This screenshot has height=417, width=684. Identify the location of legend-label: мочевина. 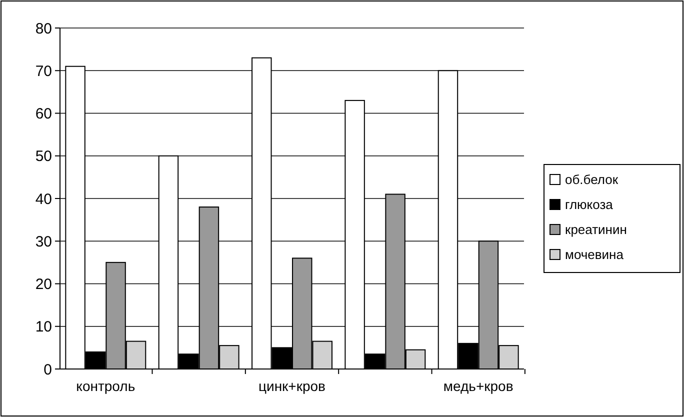
(594, 254).